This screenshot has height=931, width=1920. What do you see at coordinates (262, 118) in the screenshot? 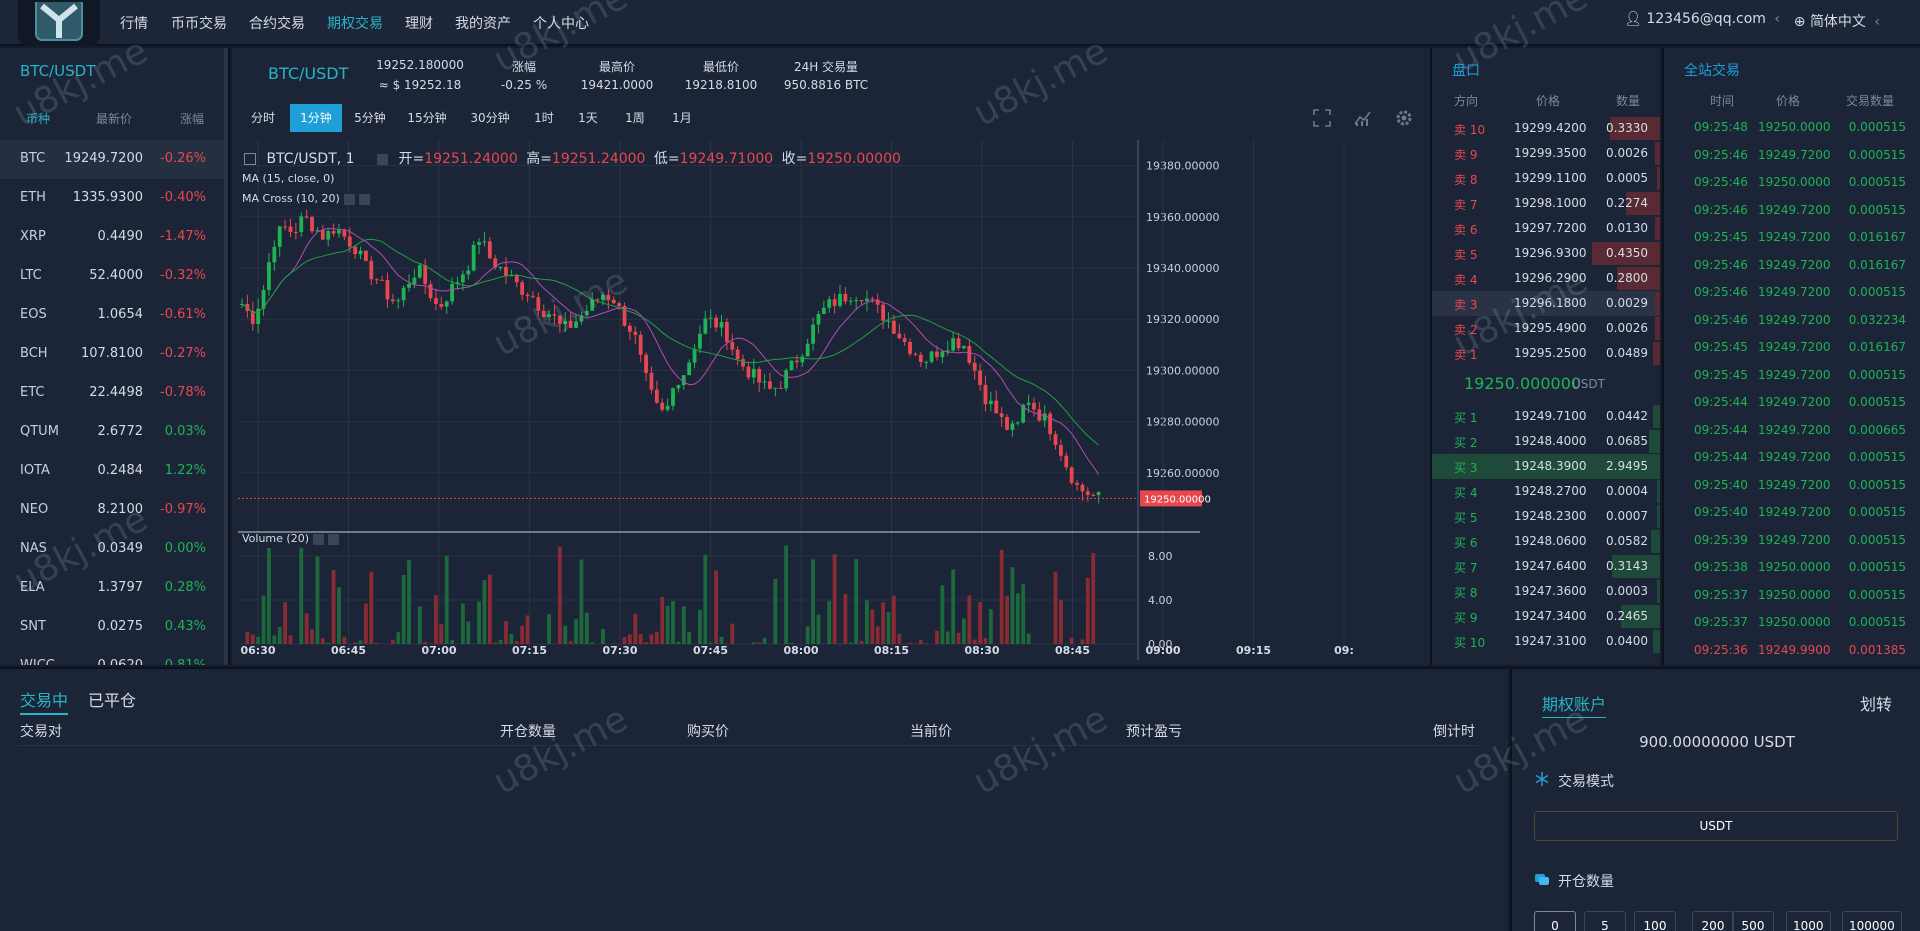
I see `timeframe-button: 分时` at bounding box center [262, 118].